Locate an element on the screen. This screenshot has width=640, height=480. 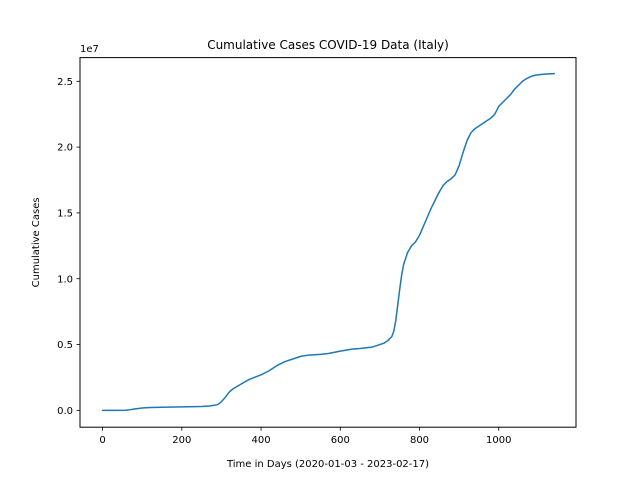
y-tick-label: 2.5 is located at coordinates (65, 82).